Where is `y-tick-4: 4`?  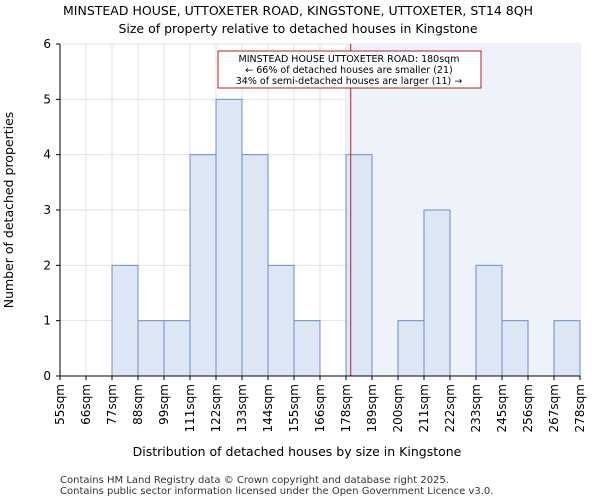
y-tick-4: 4 is located at coordinates (47, 155).